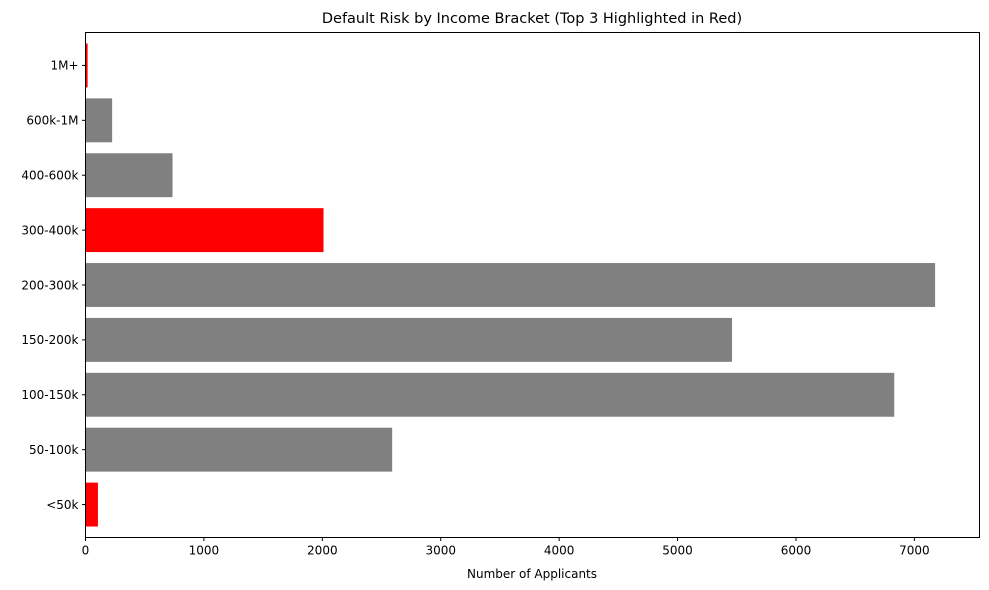 This screenshot has width=989, height=590. What do you see at coordinates (204, 230) in the screenshot?
I see `bar-300-400k` at bounding box center [204, 230].